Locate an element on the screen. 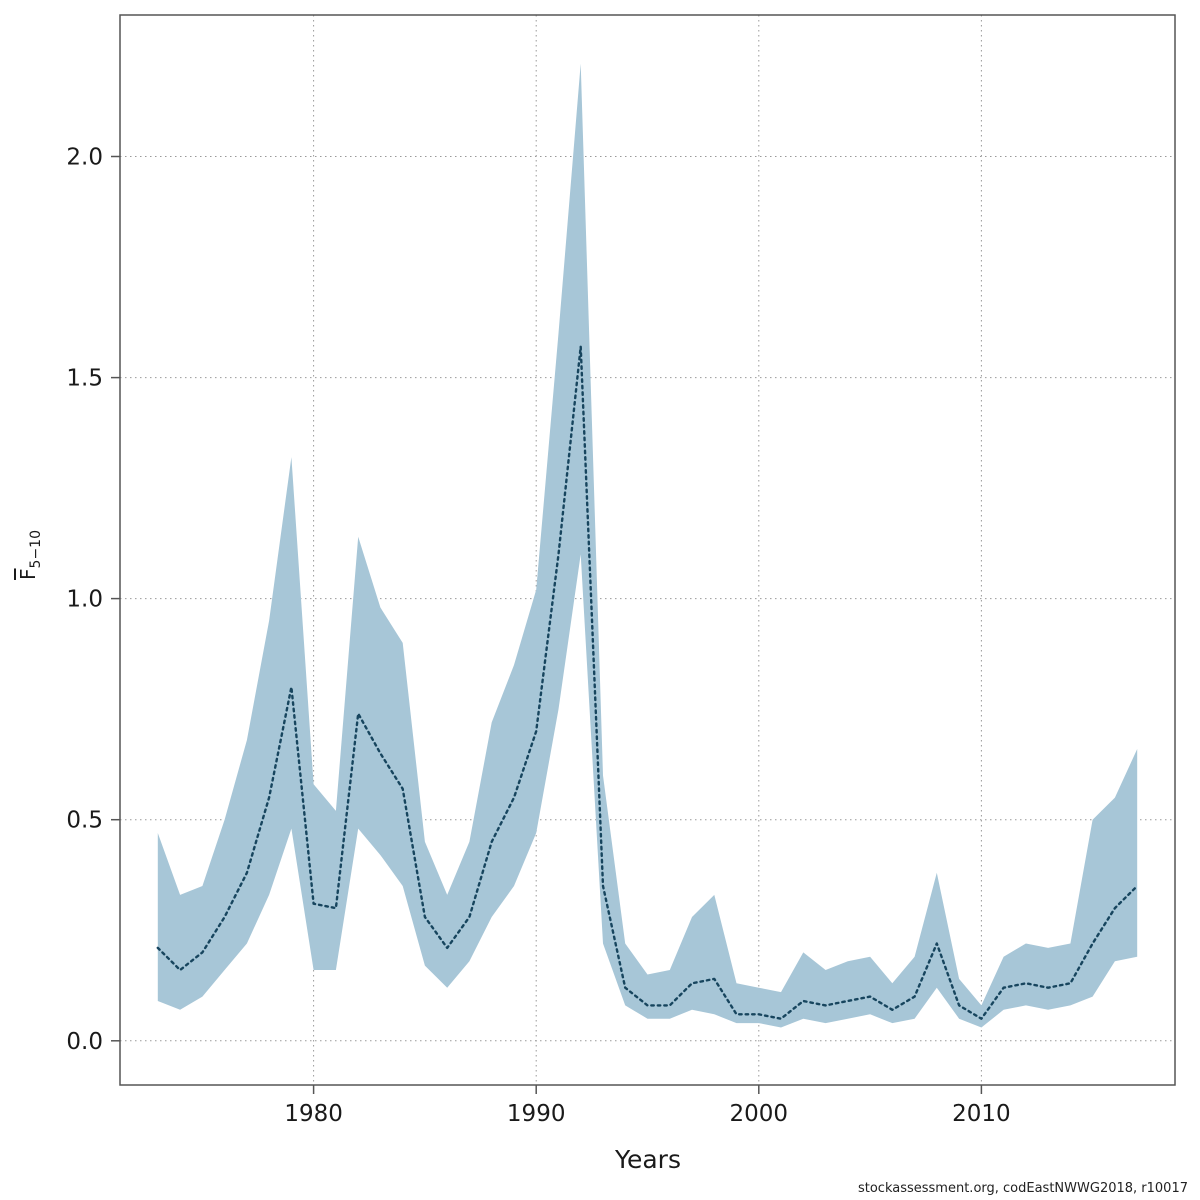  x-tick-label: 2000 is located at coordinates (759, 1114).